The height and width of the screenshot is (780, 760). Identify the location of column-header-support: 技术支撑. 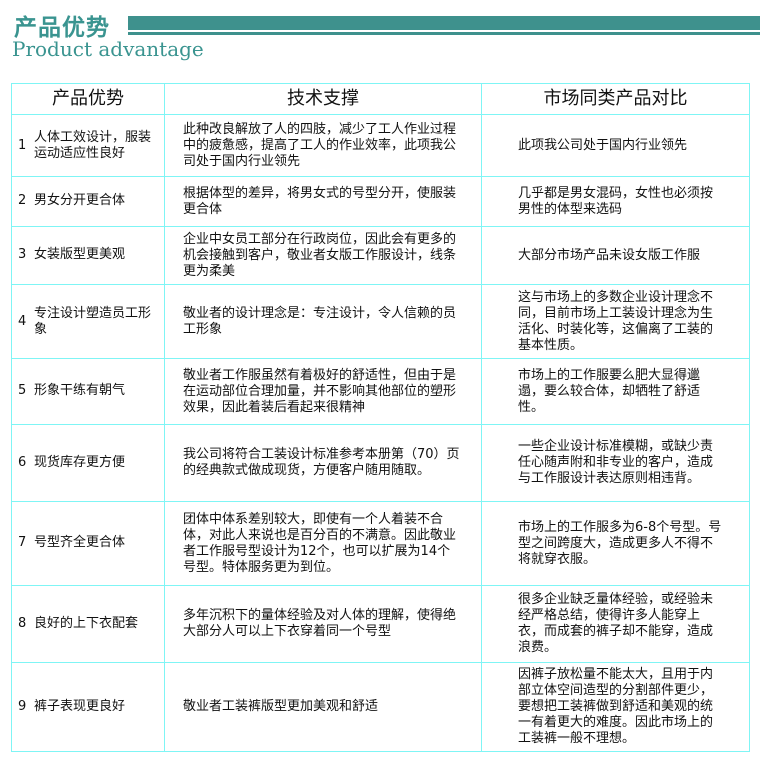
(323, 99).